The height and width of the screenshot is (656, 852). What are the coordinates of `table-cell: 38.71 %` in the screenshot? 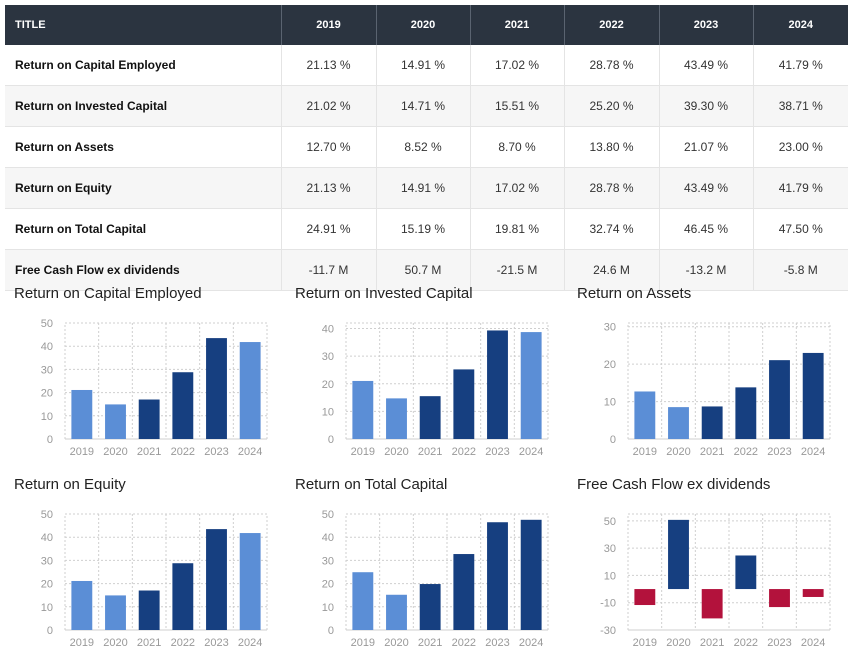 It's located at (800, 106).